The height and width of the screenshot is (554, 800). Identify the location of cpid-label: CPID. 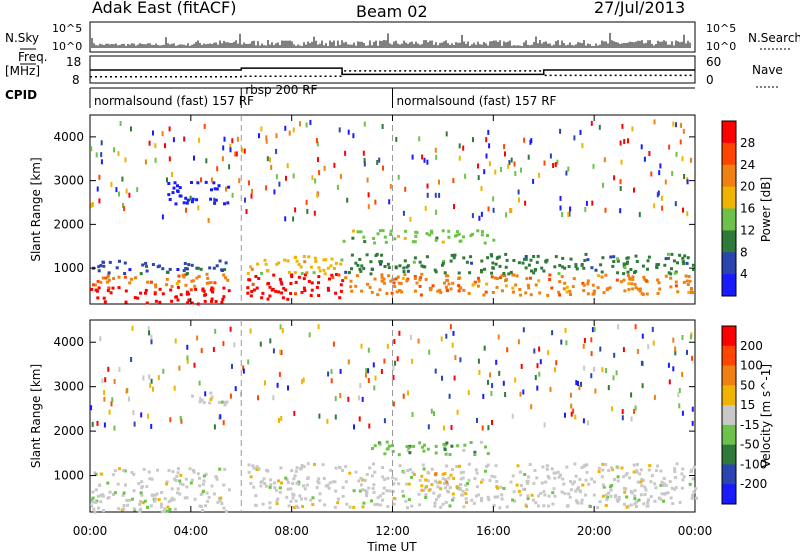
(21, 95).